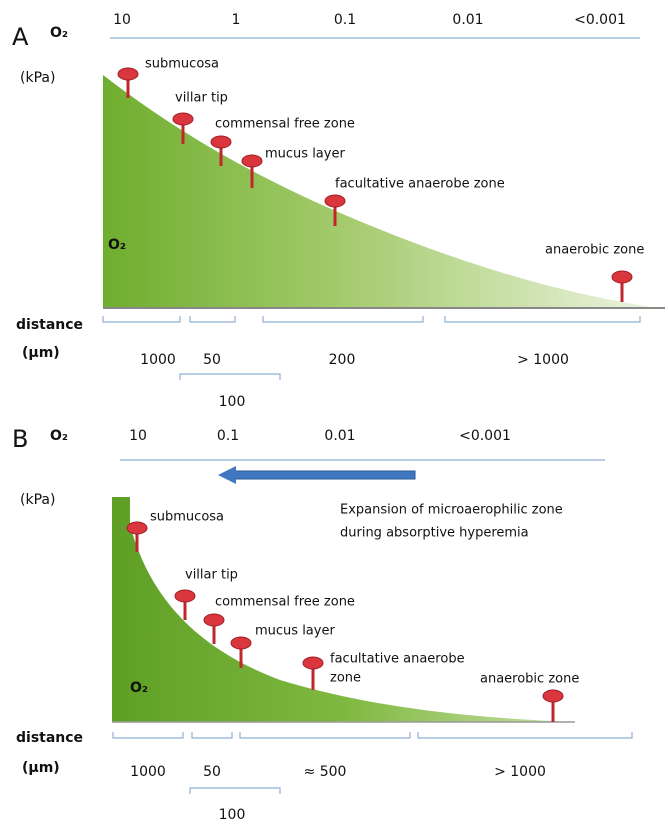  What do you see at coordinates (20, 37) in the screenshot?
I see `panel-label: A` at bounding box center [20, 37].